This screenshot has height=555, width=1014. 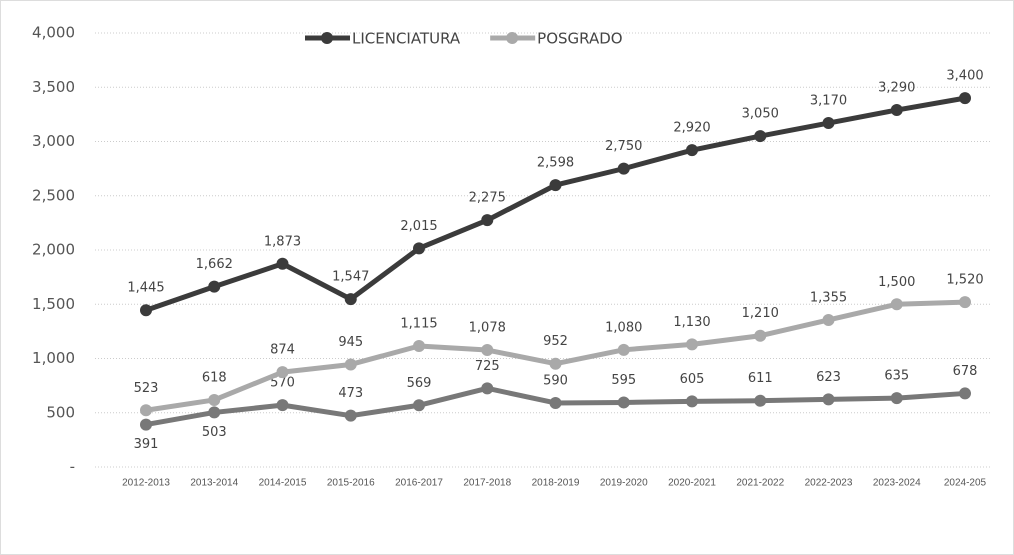 I want to click on y-tick-label: 4,000, so click(x=53, y=33).